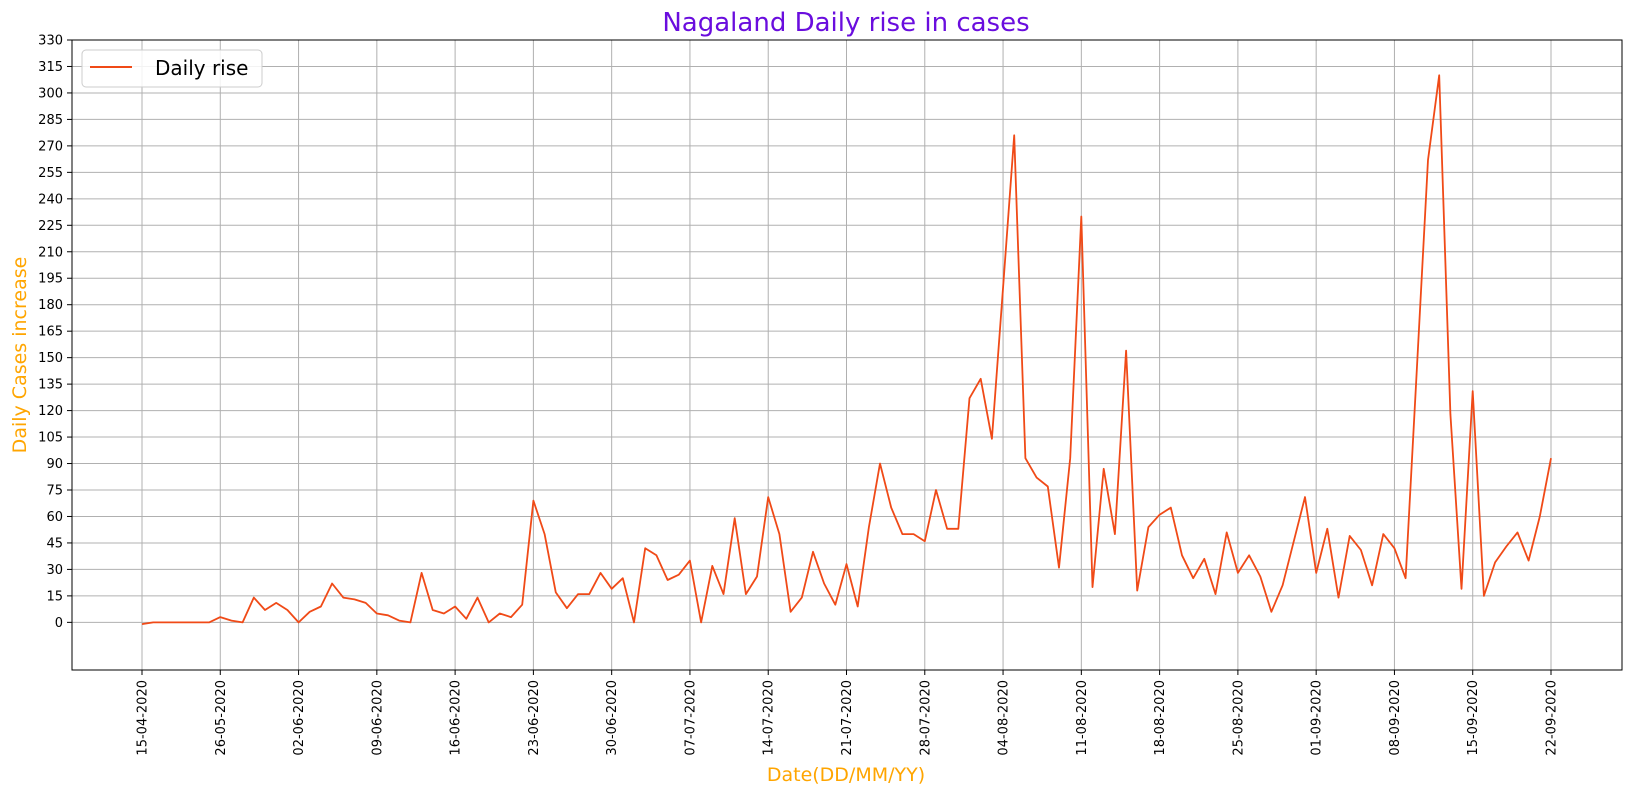 The height and width of the screenshot is (795, 1631). What do you see at coordinates (59, 623) in the screenshot?
I see `y-tick-label: 0` at bounding box center [59, 623].